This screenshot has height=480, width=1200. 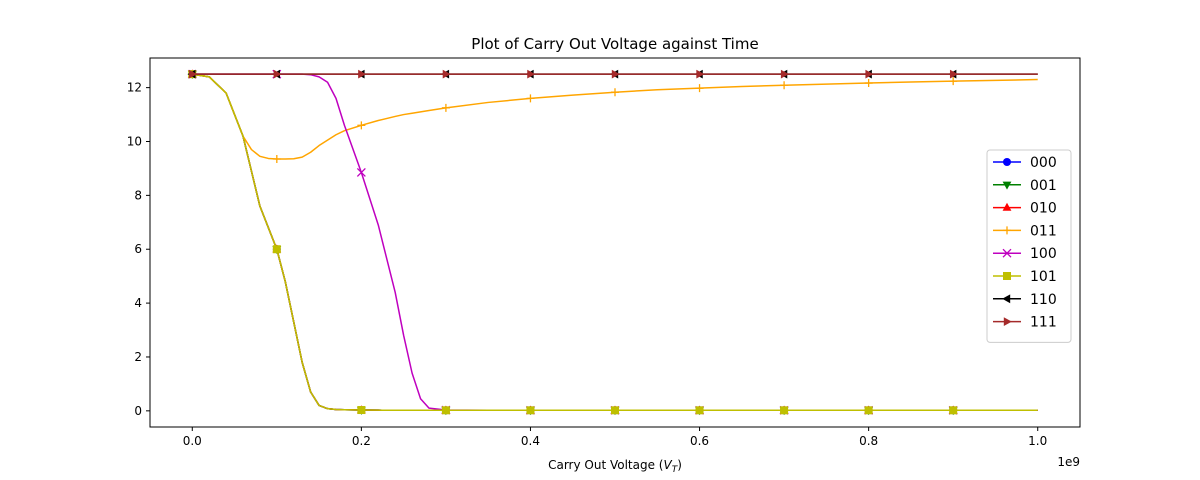 What do you see at coordinates (1037, 441) in the screenshot?
I see `x-tick-label: 1.0` at bounding box center [1037, 441].